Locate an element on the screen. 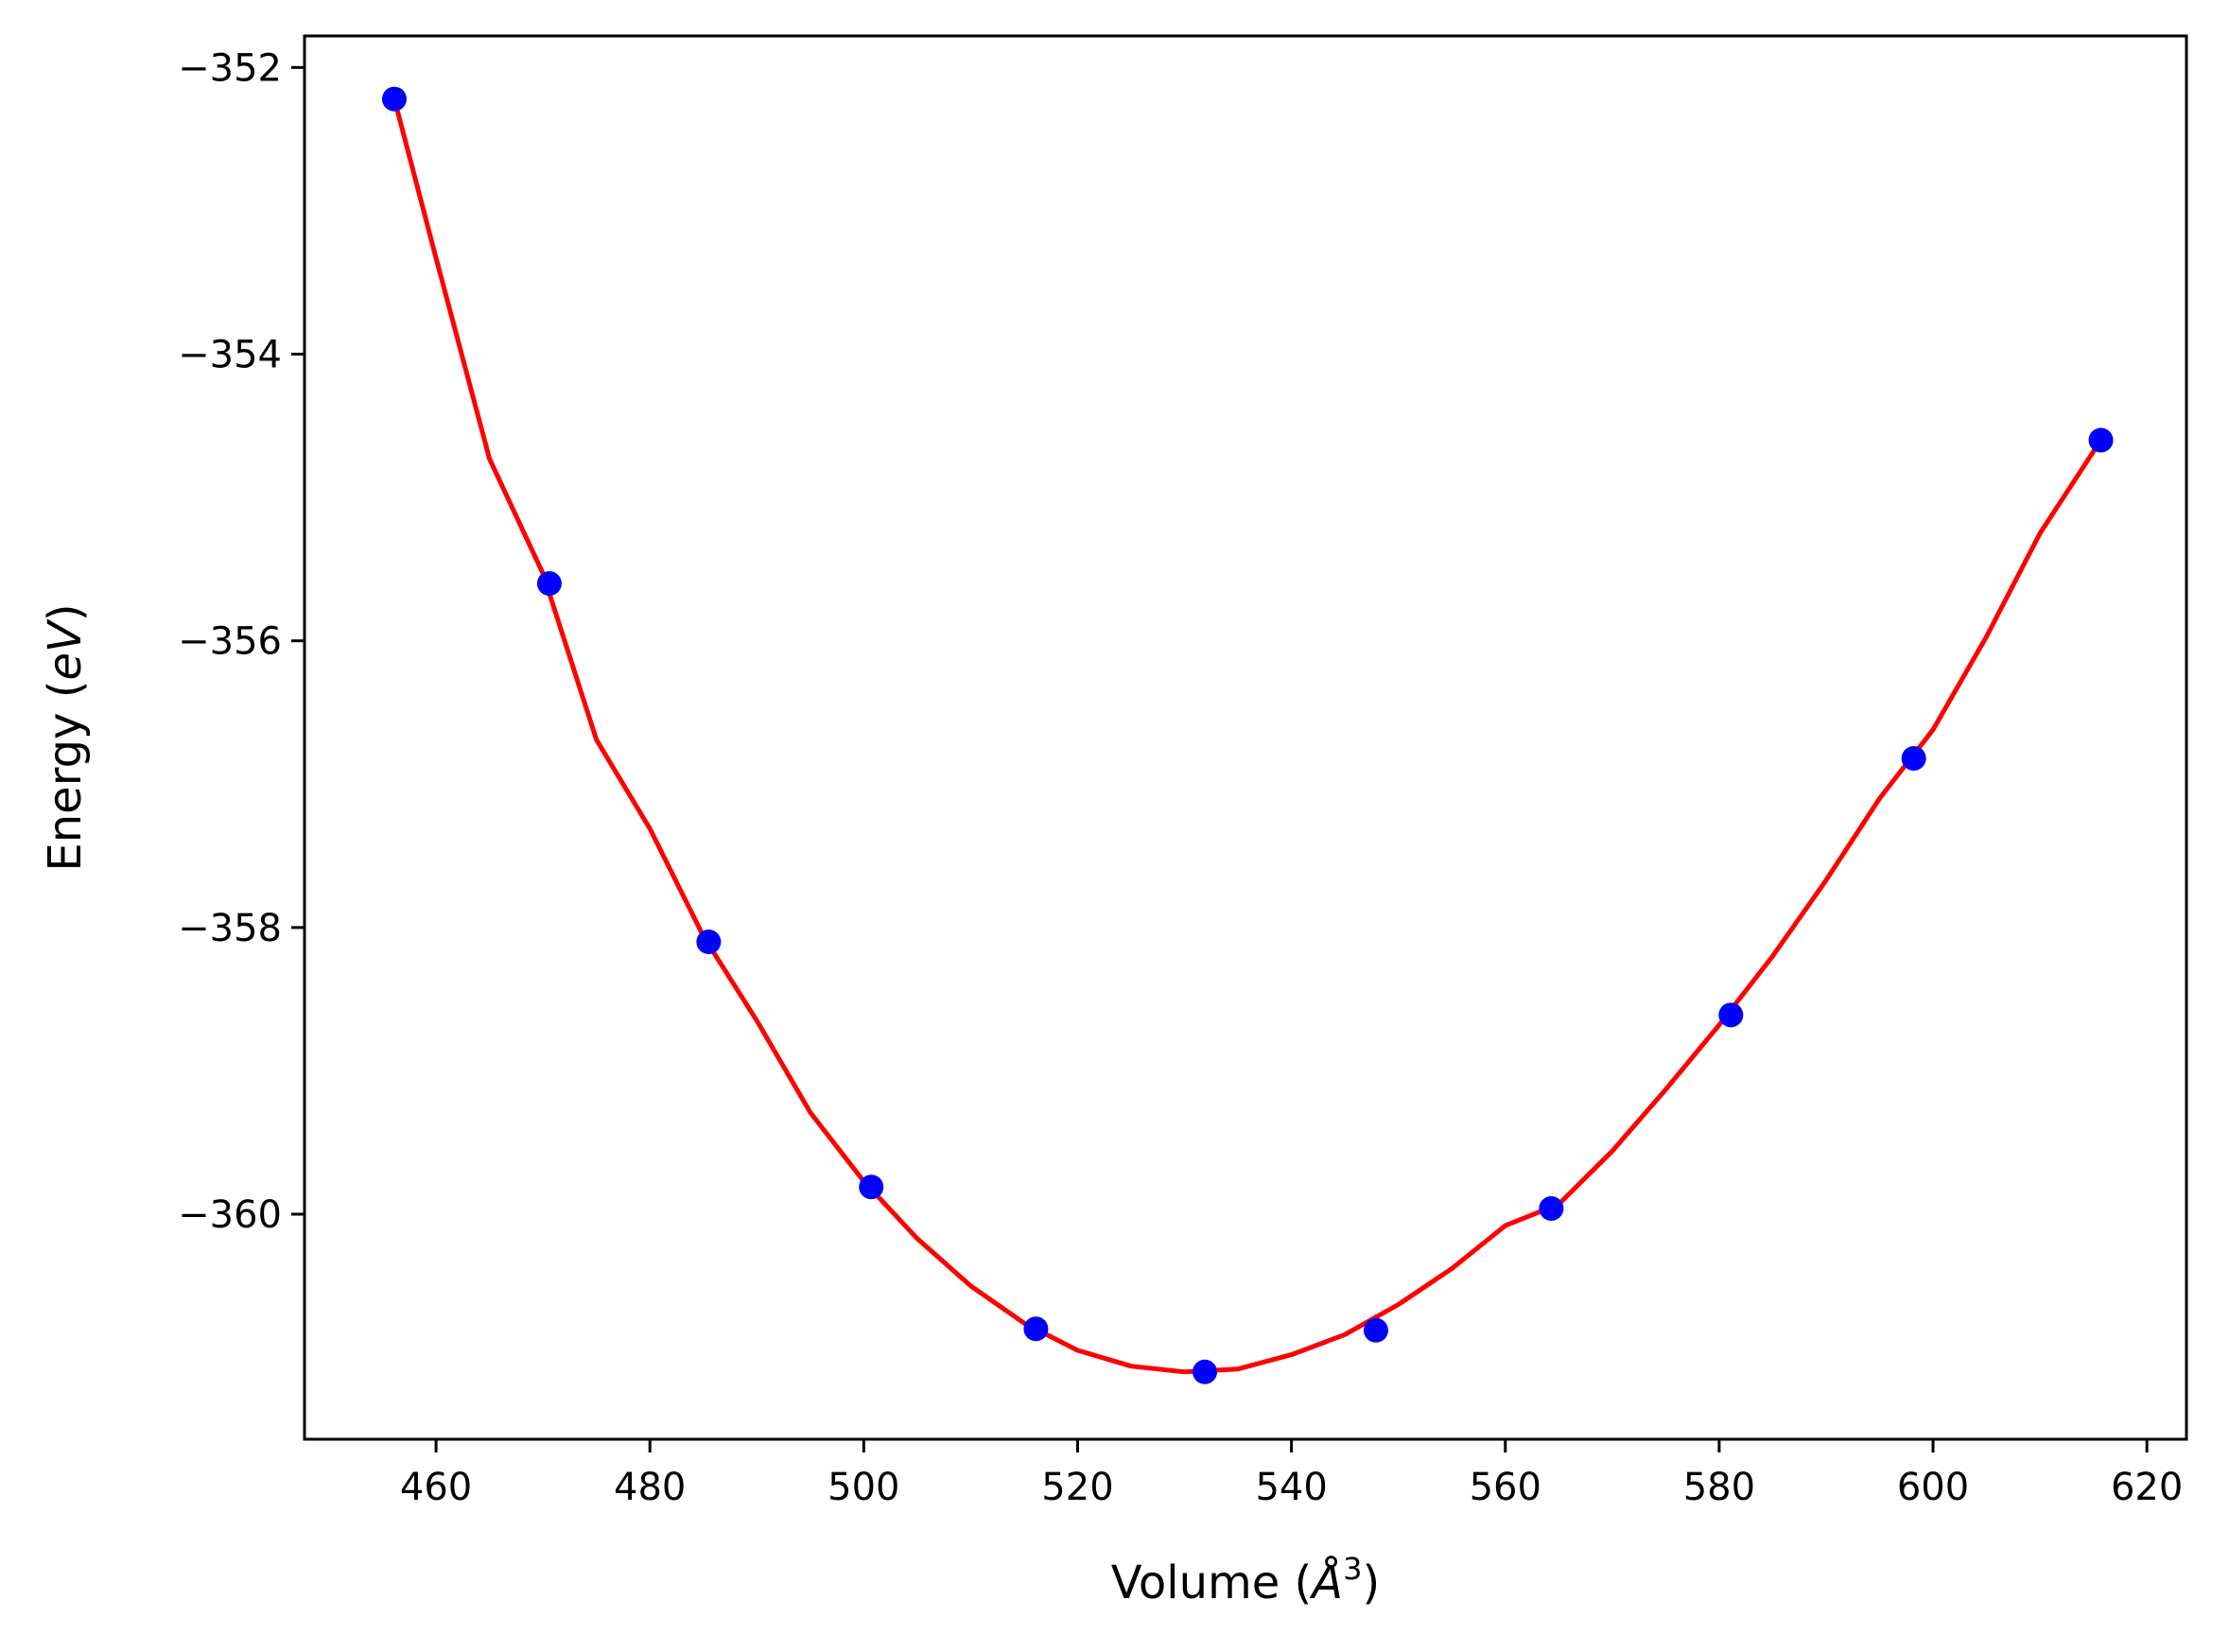  x-tick-label: 480 is located at coordinates (650, 1488).